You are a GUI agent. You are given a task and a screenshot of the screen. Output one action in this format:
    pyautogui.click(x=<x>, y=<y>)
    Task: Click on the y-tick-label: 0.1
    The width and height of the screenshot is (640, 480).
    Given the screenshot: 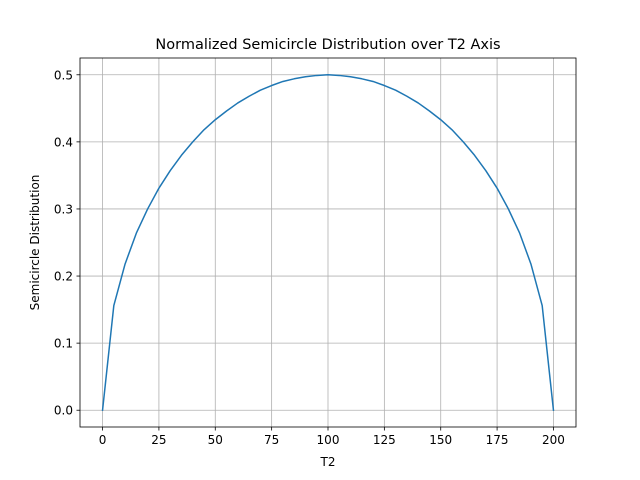 What is the action you would take?
    pyautogui.click(x=63, y=344)
    